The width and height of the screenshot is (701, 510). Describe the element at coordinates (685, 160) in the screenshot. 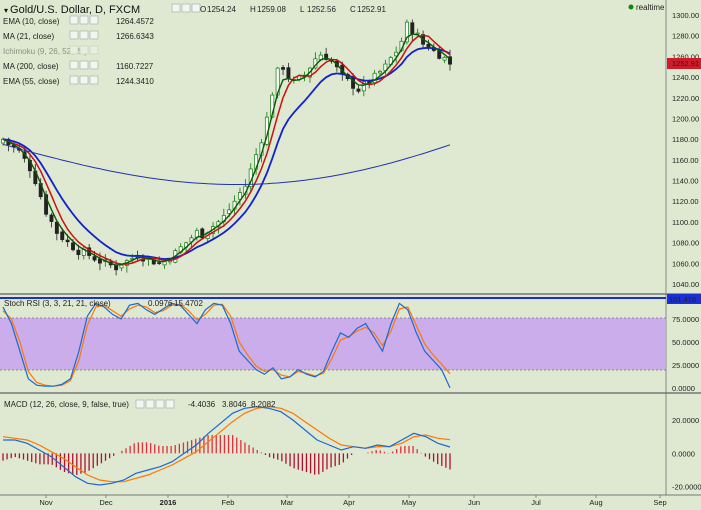

I see `price-tick: 1160.00` at that location.